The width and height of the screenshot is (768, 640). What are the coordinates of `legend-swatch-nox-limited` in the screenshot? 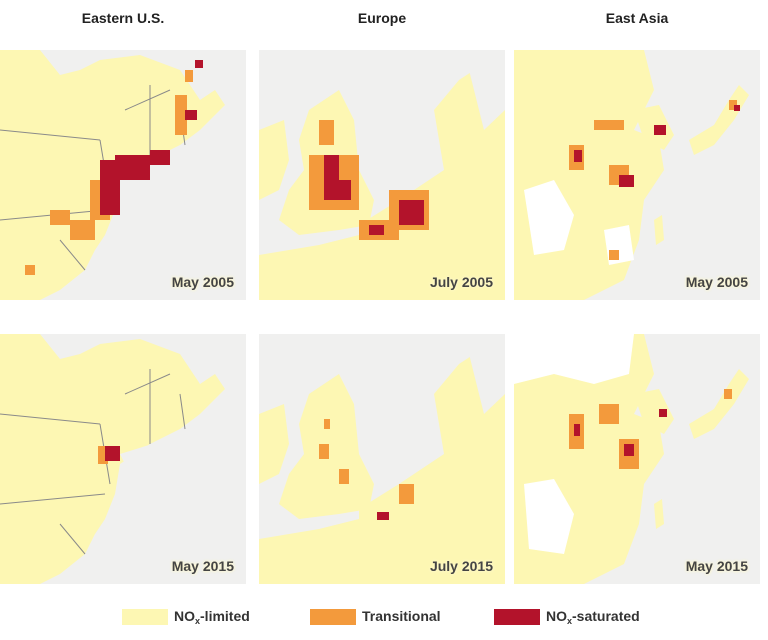 It's located at (145, 617).